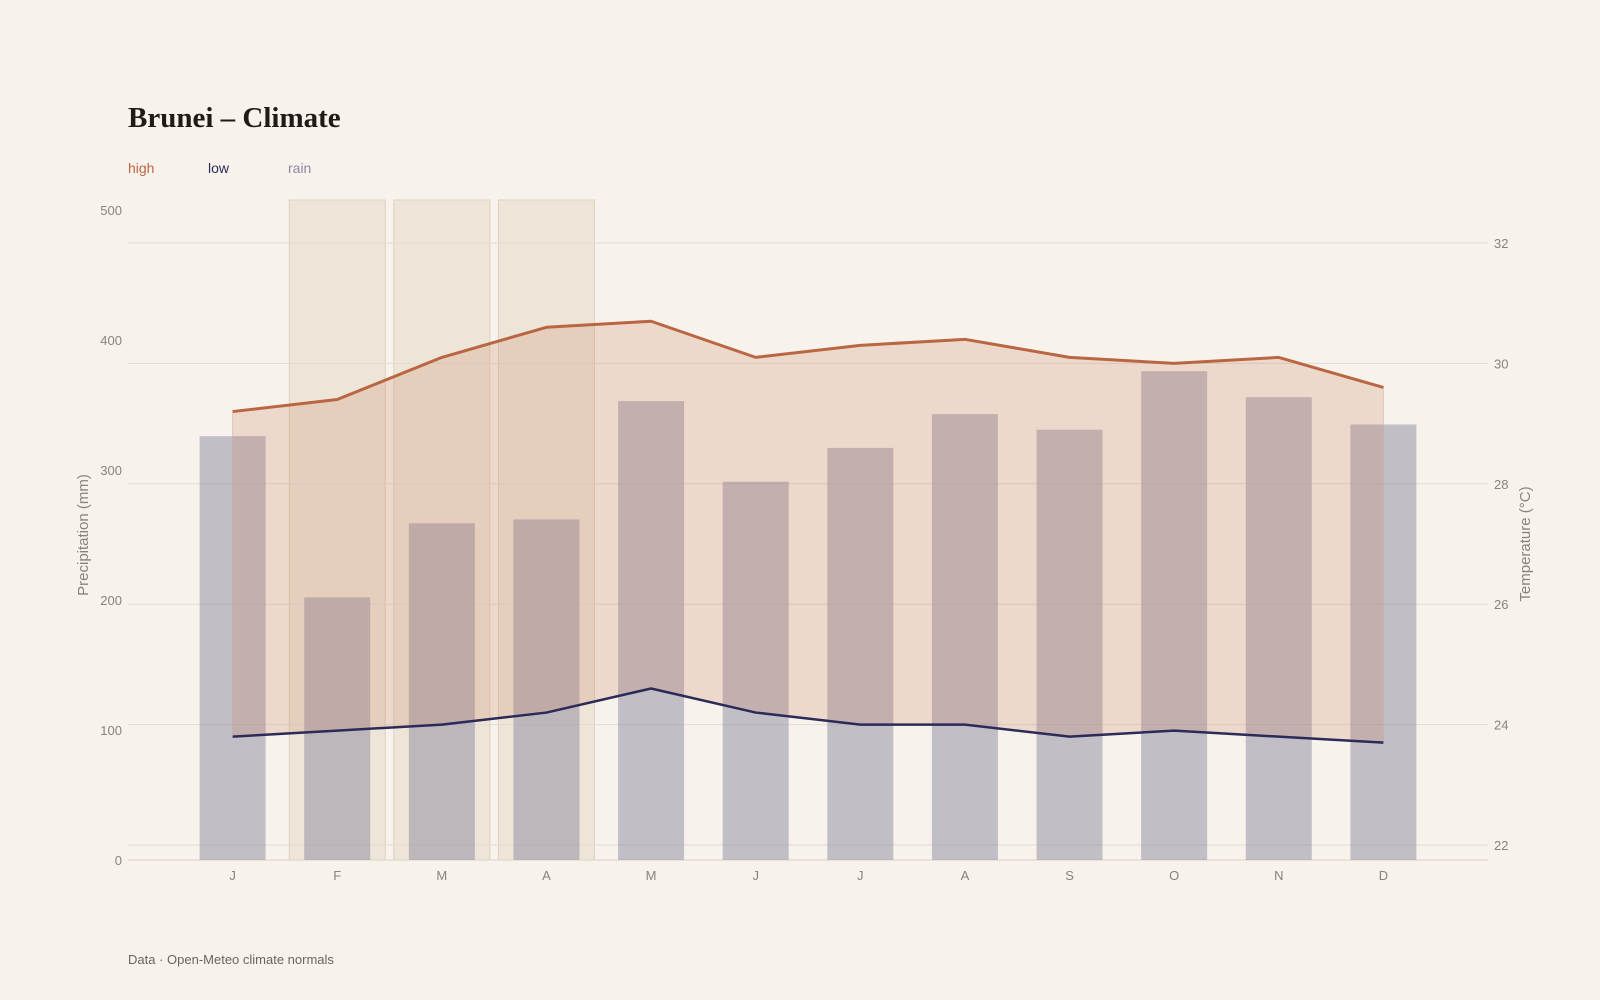 Image resolution: width=1600 pixels, height=1000 pixels. I want to click on y-right-axis-title: Temperature (°C), so click(1525, 543).